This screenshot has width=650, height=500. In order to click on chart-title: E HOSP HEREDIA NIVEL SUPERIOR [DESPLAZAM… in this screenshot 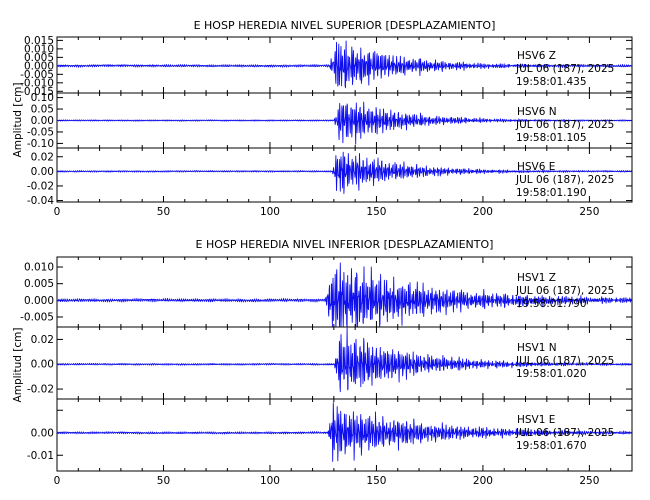, I will do `click(345, 25)`.